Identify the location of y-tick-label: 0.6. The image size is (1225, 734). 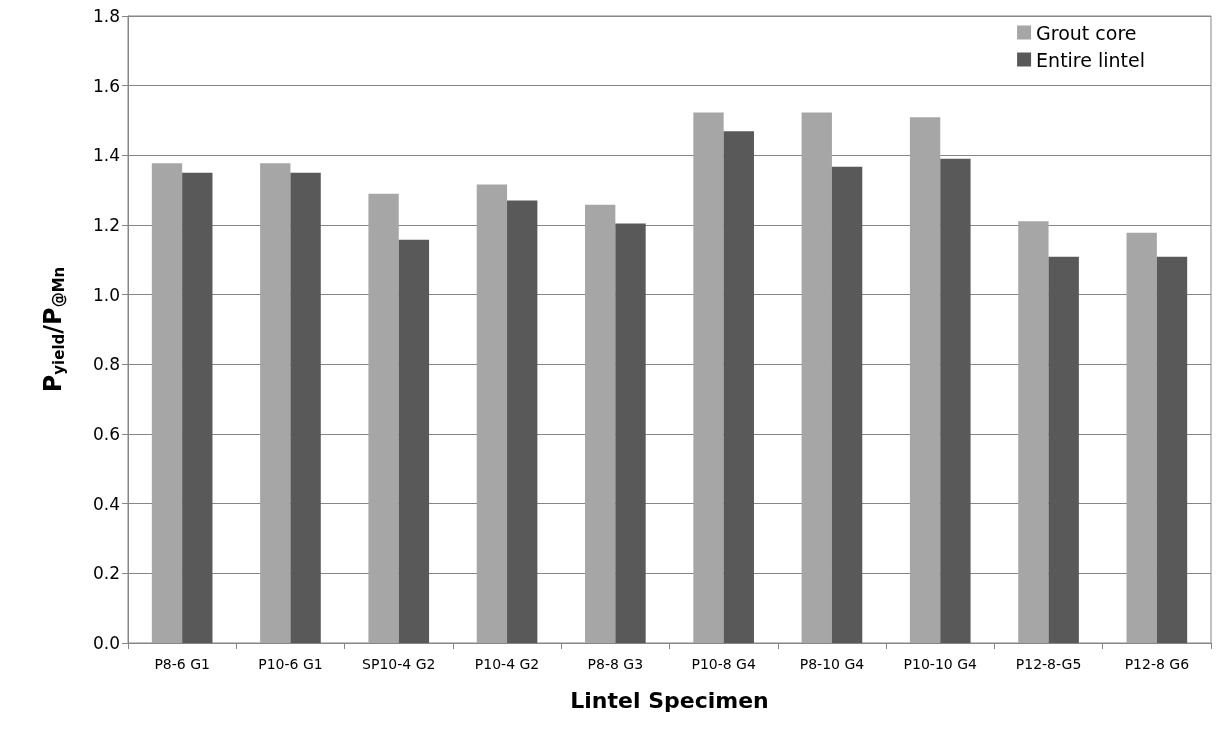
(106, 434).